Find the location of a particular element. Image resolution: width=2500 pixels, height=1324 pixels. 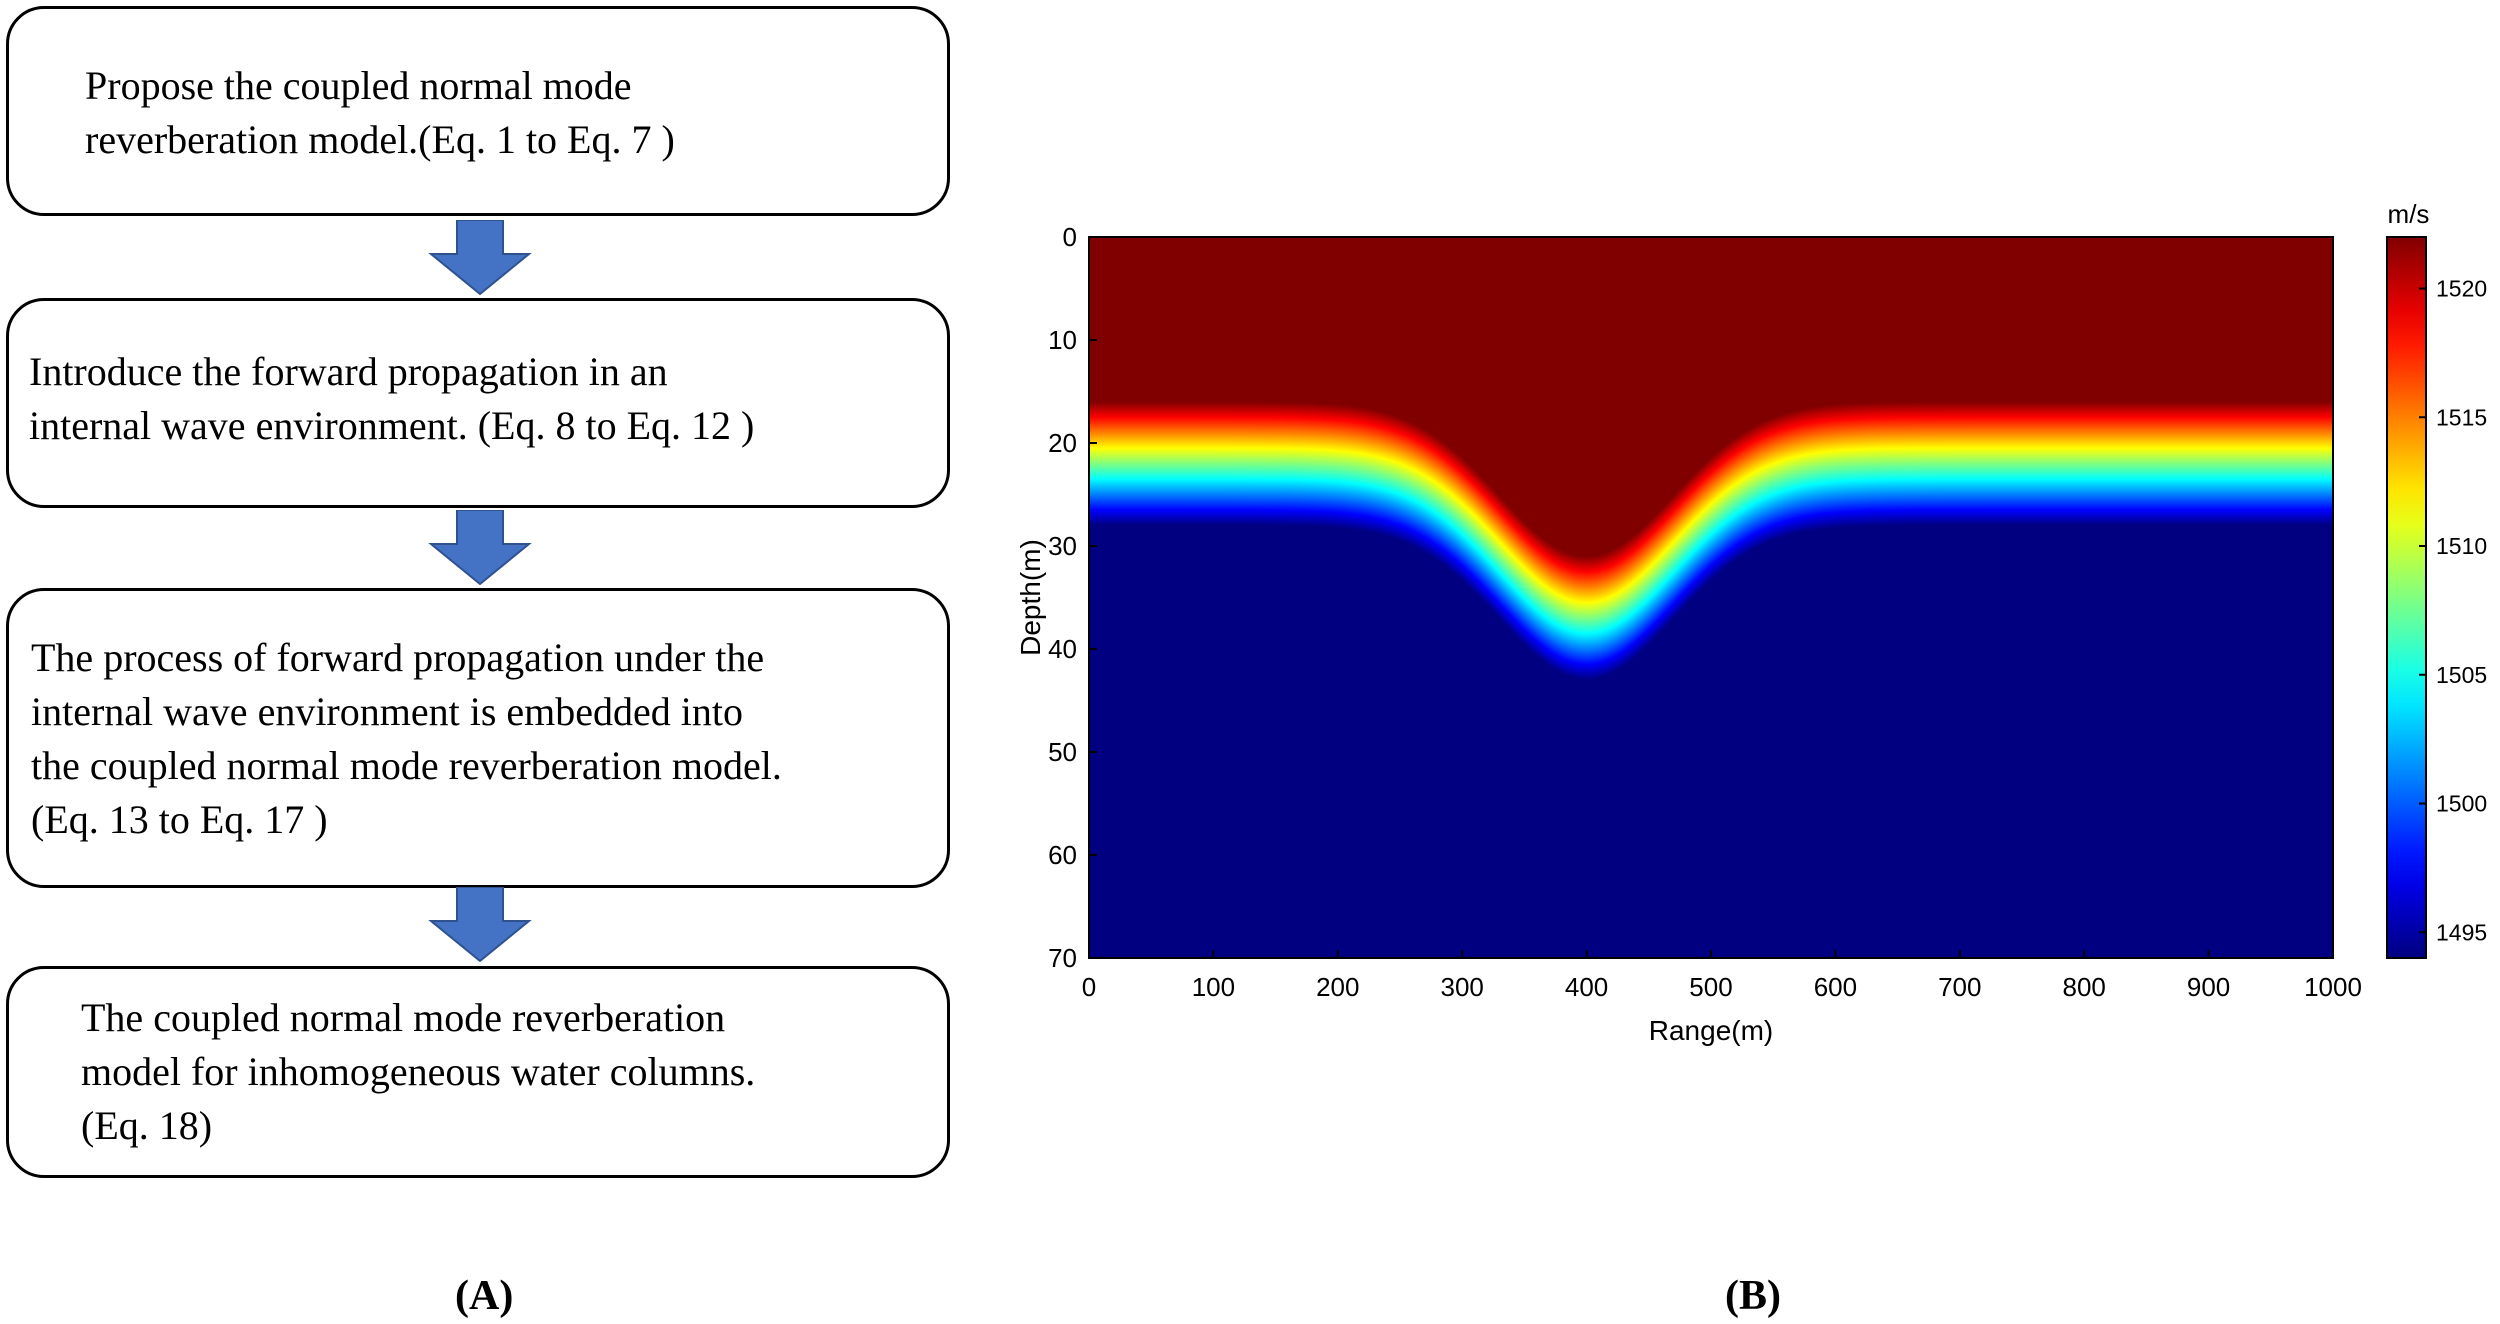

colorbar-tick-label: 1495 is located at coordinates (2461, 932).